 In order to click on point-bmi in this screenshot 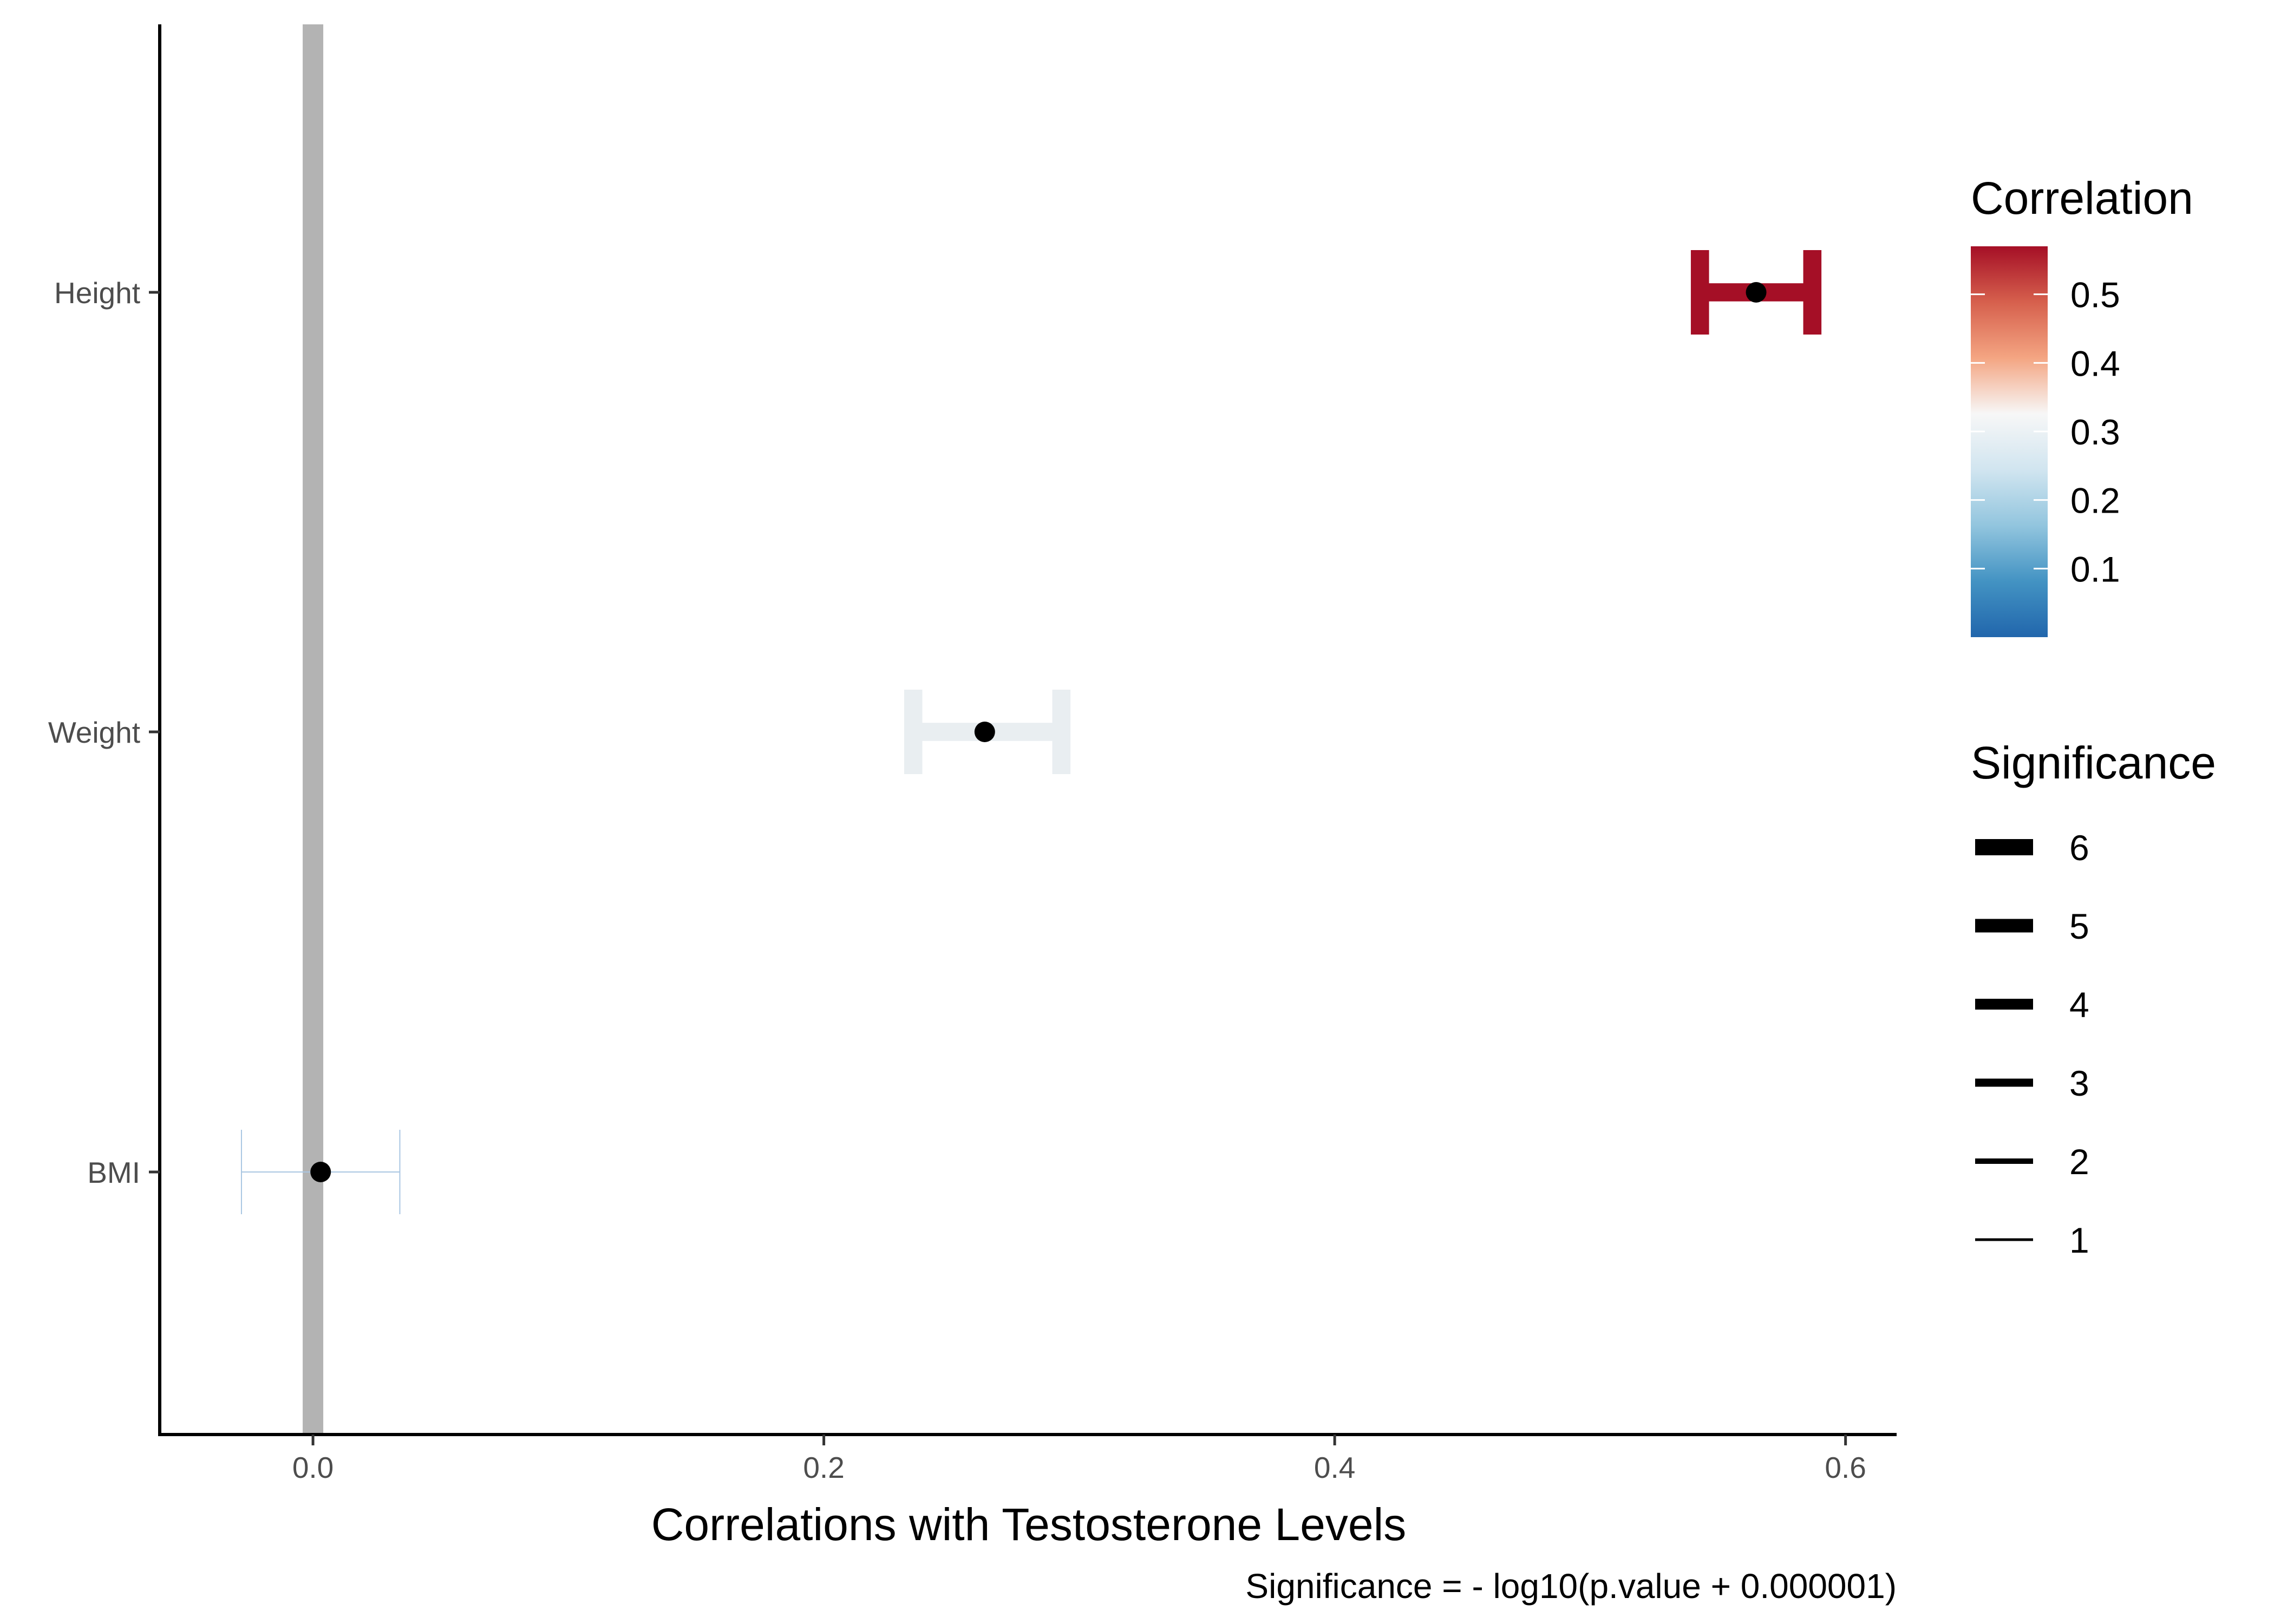, I will do `click(321, 1172)`.